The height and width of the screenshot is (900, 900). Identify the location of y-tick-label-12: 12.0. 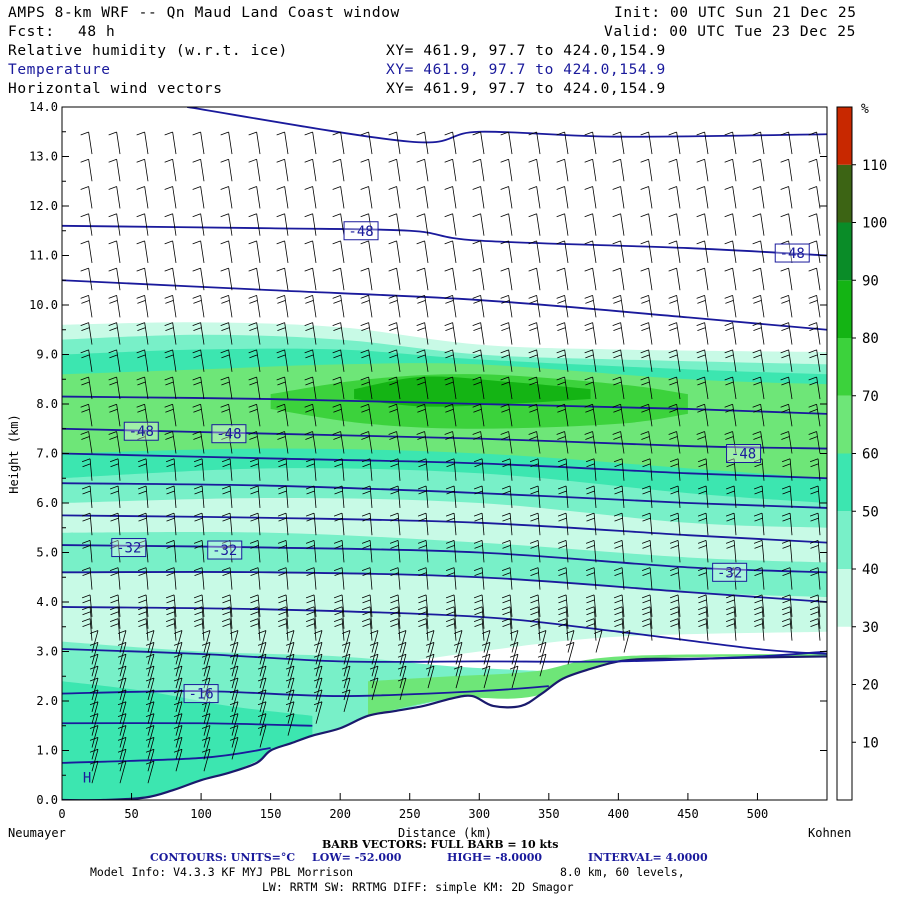
(43, 206).